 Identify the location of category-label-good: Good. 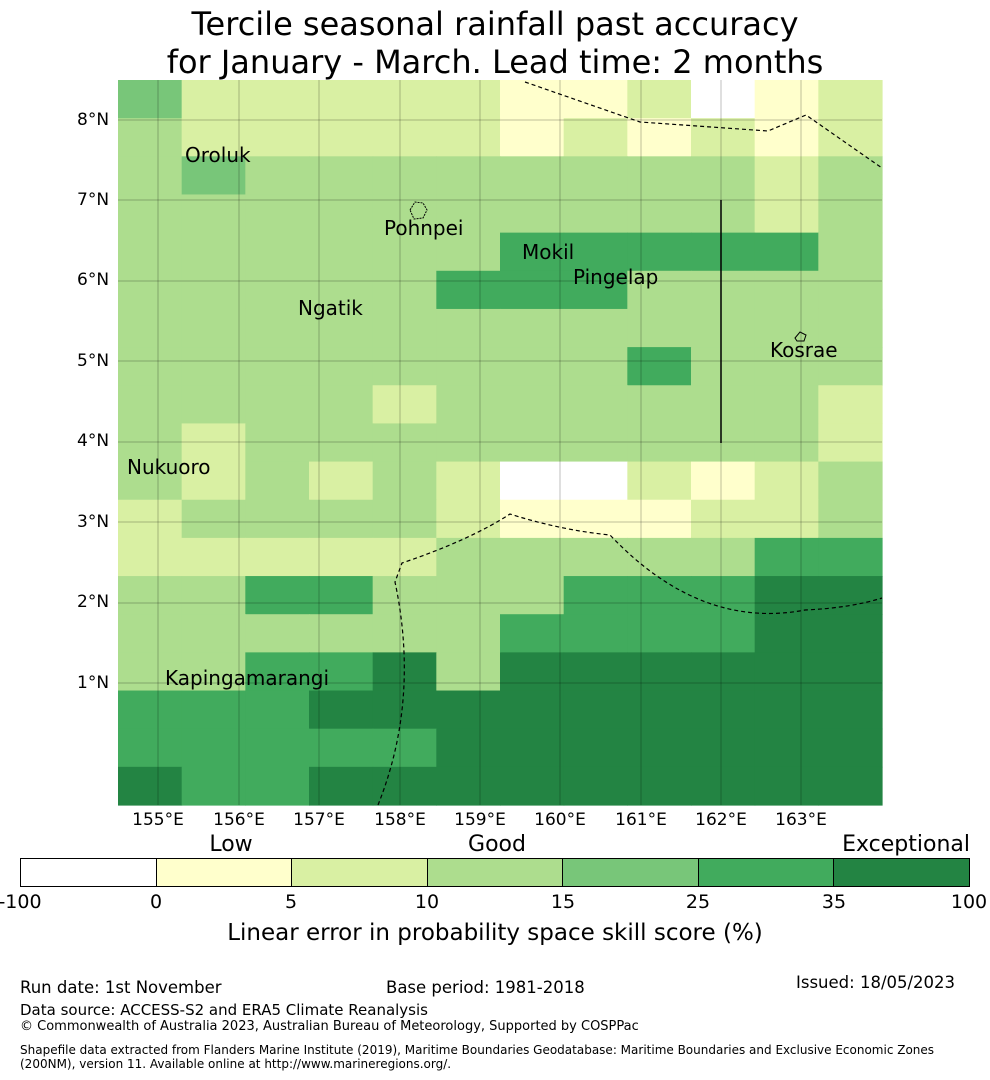
(497, 844).